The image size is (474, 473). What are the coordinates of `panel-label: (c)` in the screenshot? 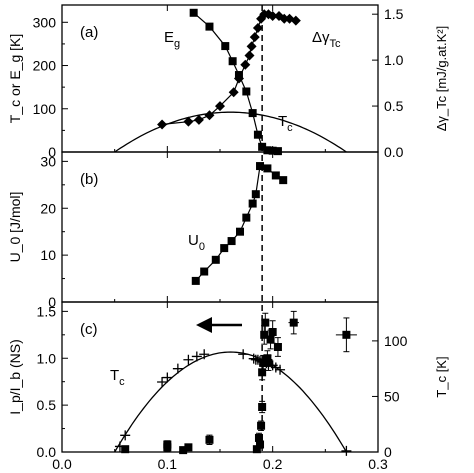 It's located at (89, 329).